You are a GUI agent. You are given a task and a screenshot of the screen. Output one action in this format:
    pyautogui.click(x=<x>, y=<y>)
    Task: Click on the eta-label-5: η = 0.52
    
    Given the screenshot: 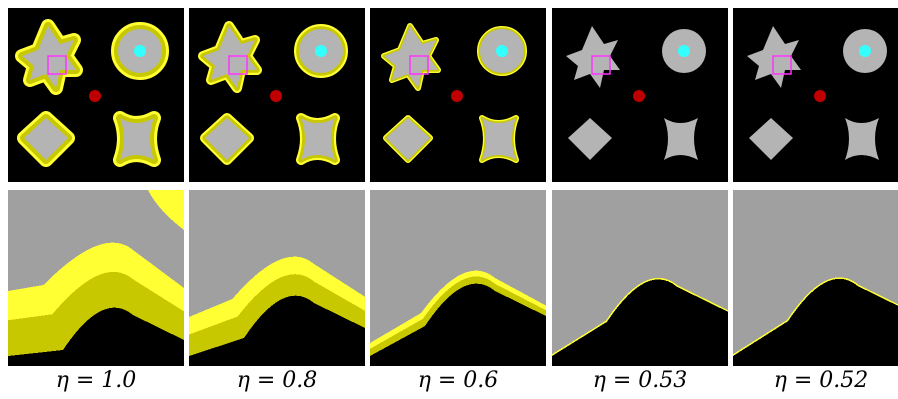 What is the action you would take?
    pyautogui.click(x=821, y=380)
    